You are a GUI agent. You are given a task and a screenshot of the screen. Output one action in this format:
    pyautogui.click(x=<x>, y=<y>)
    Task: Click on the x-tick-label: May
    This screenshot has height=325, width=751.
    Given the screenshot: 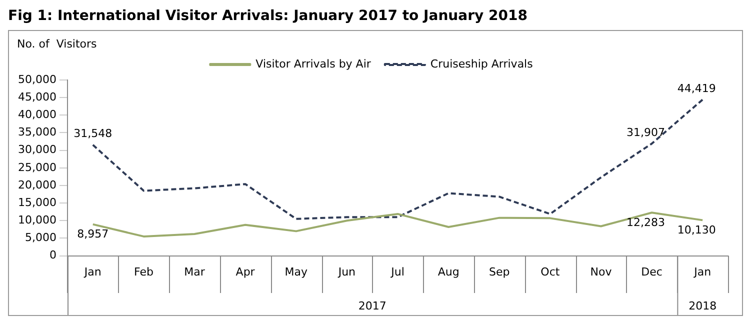 What is the action you would take?
    pyautogui.click(x=296, y=271)
    